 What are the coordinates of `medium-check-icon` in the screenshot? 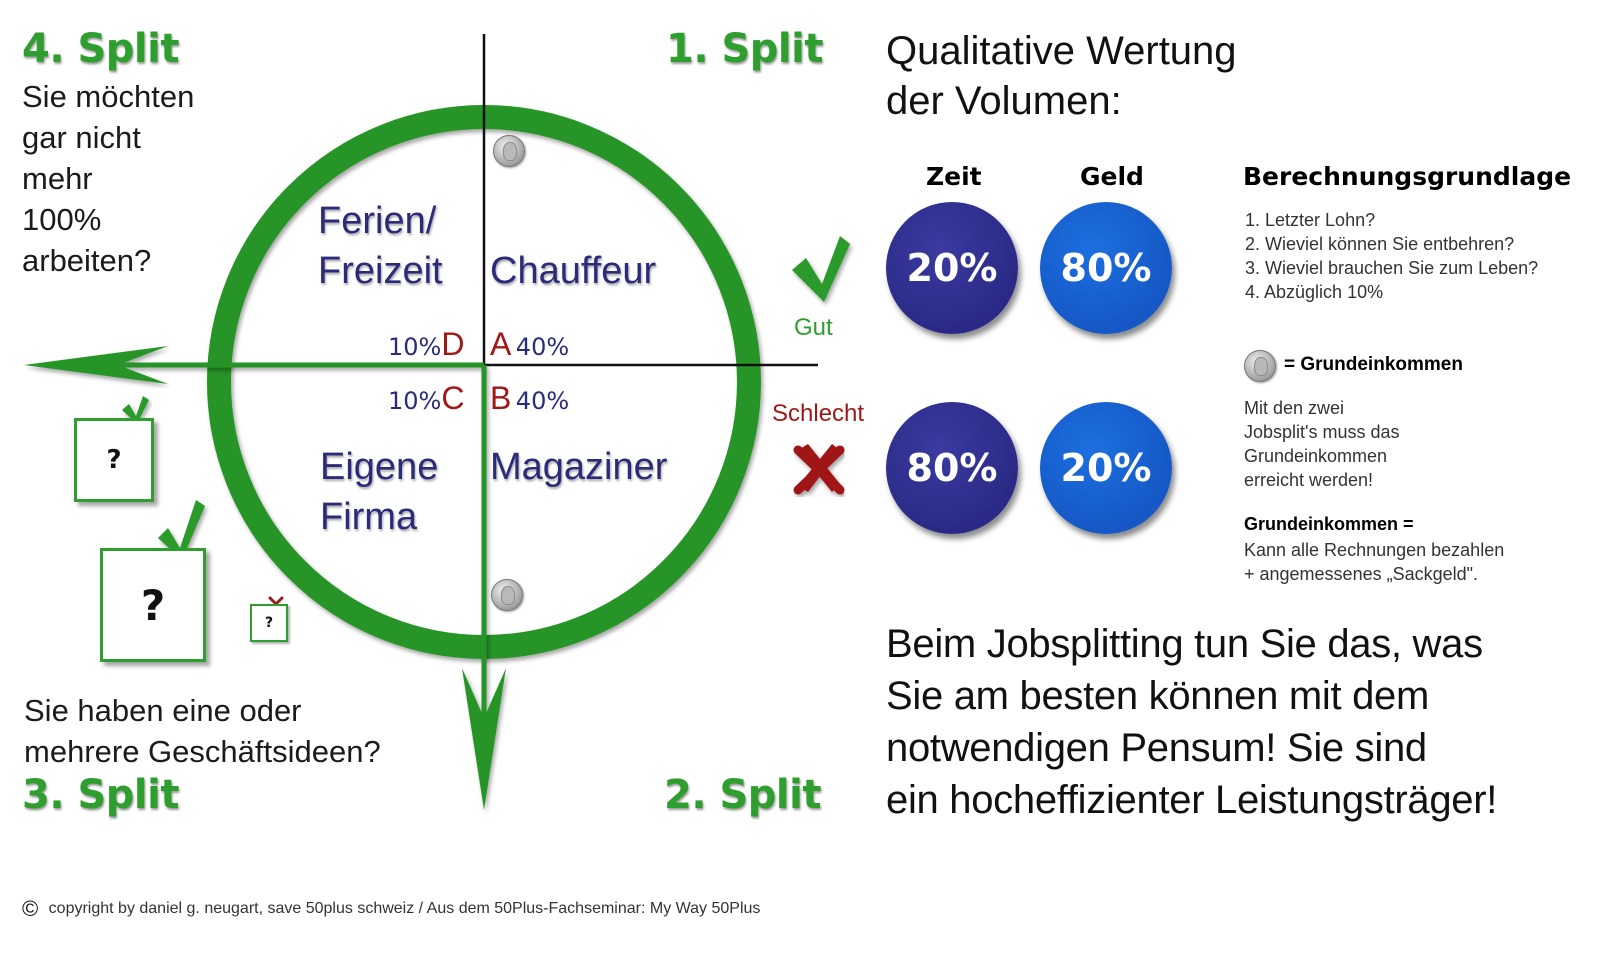 It's located at (181, 530).